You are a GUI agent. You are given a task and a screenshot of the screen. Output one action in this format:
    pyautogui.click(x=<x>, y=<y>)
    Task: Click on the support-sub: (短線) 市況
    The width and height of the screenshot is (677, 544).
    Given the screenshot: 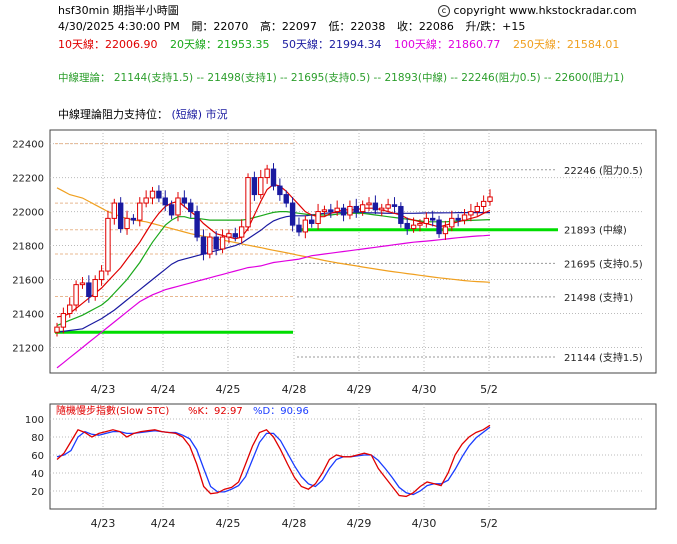 What is the action you would take?
    pyautogui.click(x=199, y=114)
    